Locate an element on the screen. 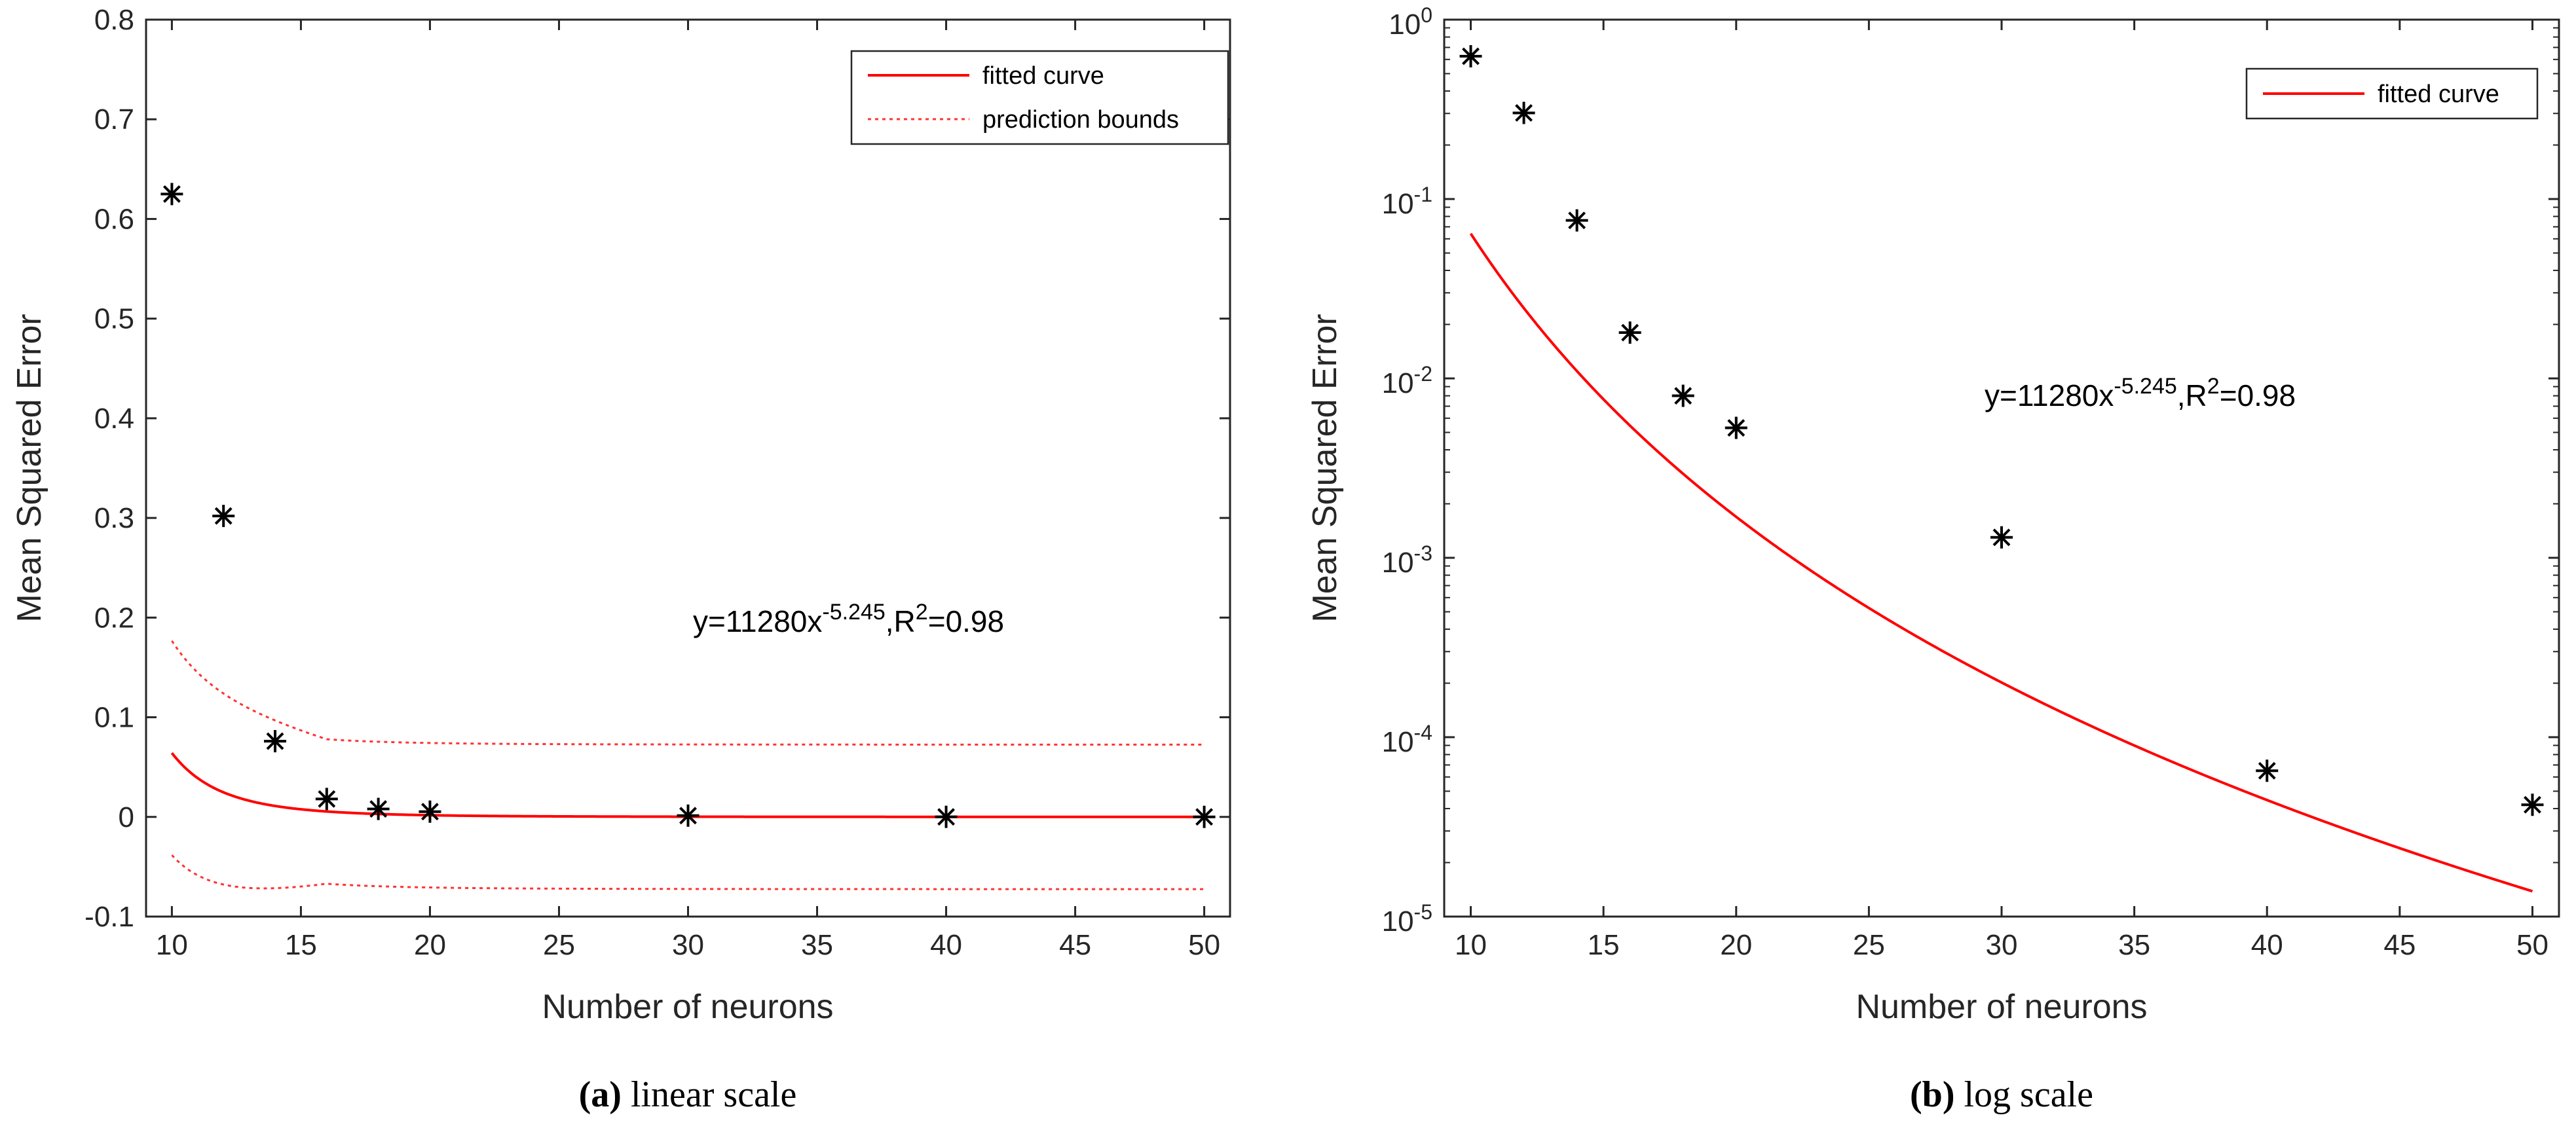  y-axis-label-a: Mean Squared Error is located at coordinates (29, 468).